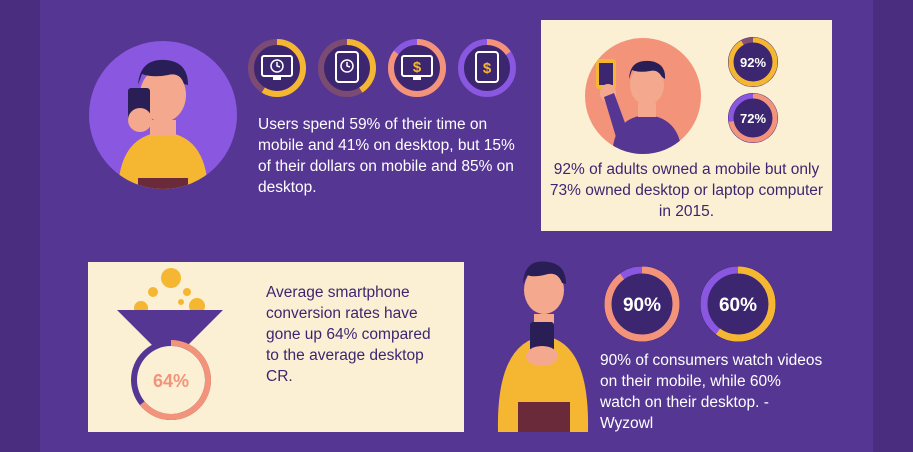 The image size is (913, 452). I want to click on conversion-funnel-illustration: 64%, so click(170, 344).